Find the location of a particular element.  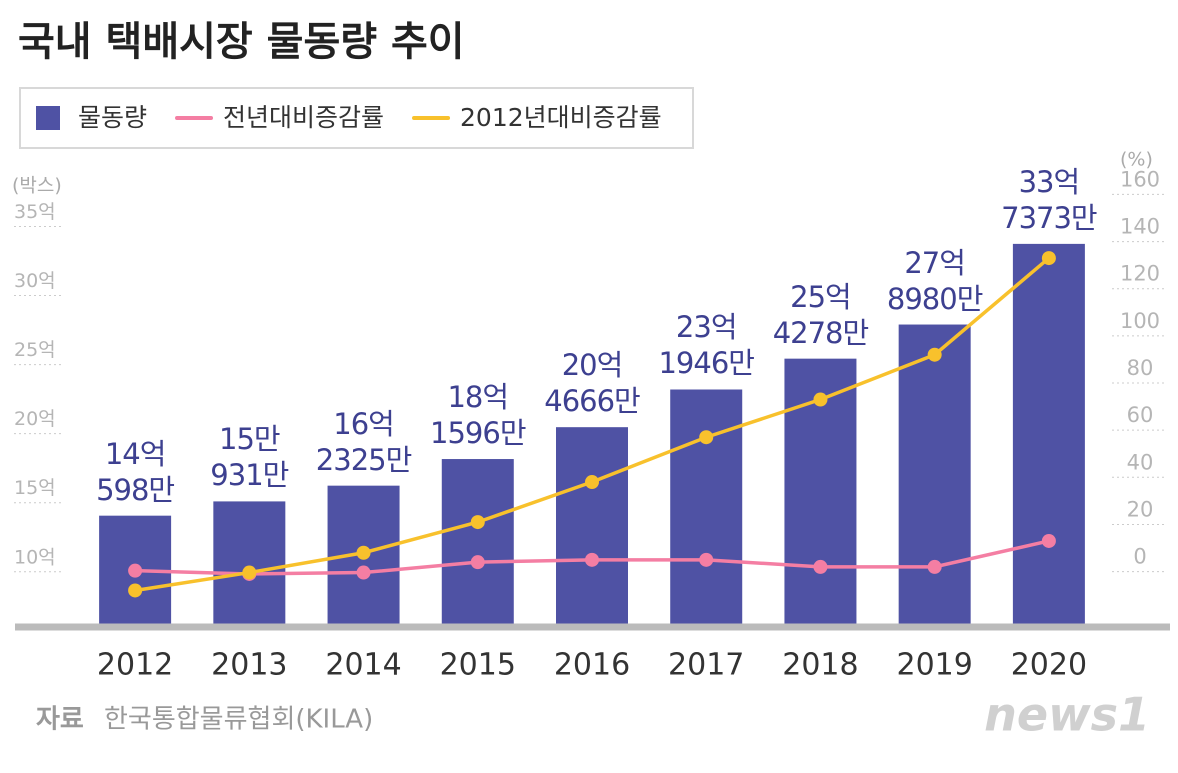

y2-tick-label: 0 is located at coordinates (1139, 557).